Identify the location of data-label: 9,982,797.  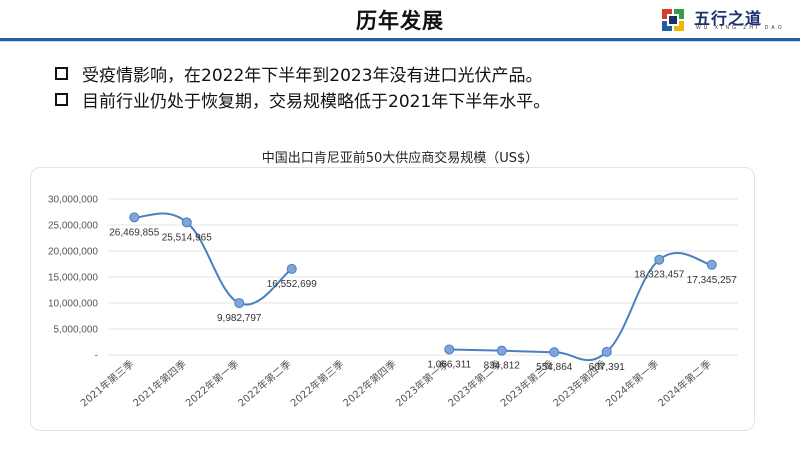
(239, 318).